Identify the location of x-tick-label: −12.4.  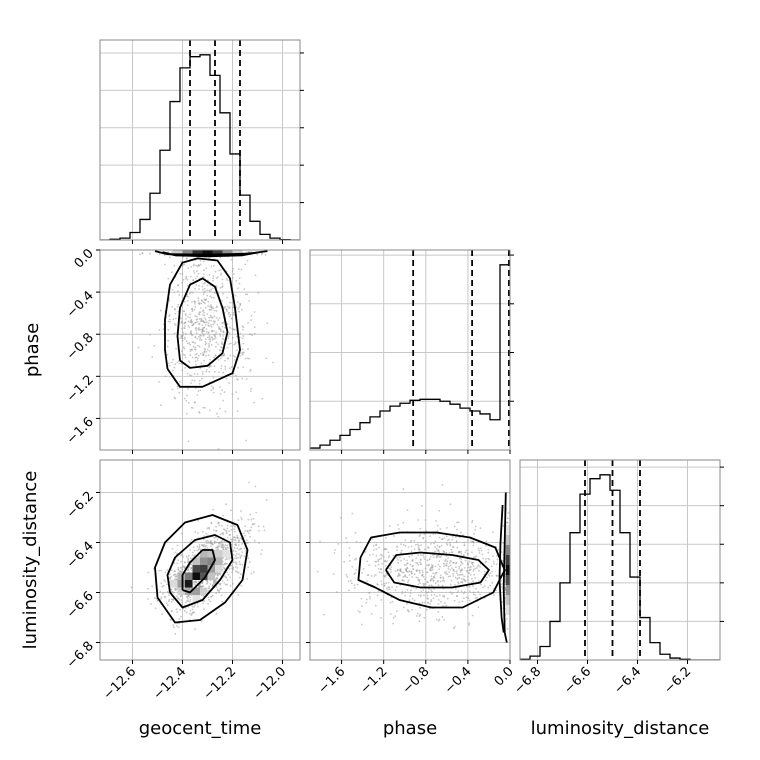
(170, 683).